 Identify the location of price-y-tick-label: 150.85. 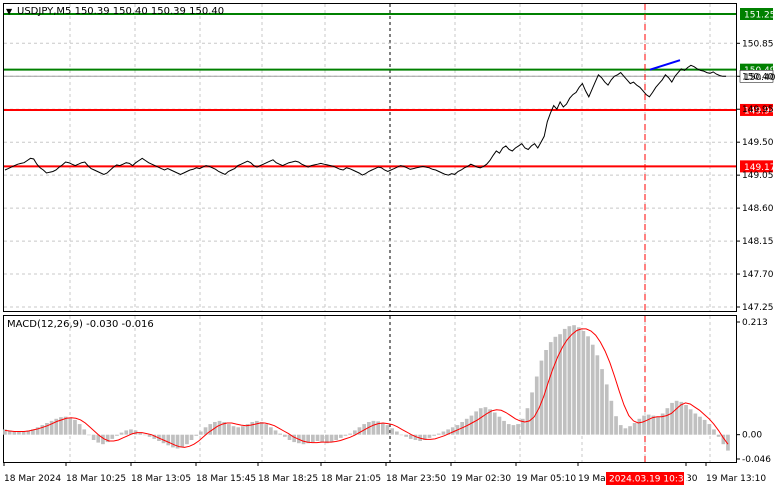
(758, 44).